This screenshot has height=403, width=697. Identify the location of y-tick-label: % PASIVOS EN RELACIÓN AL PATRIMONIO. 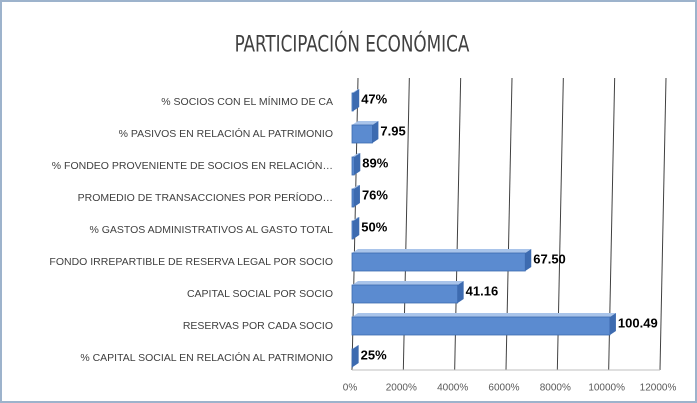
(226, 133).